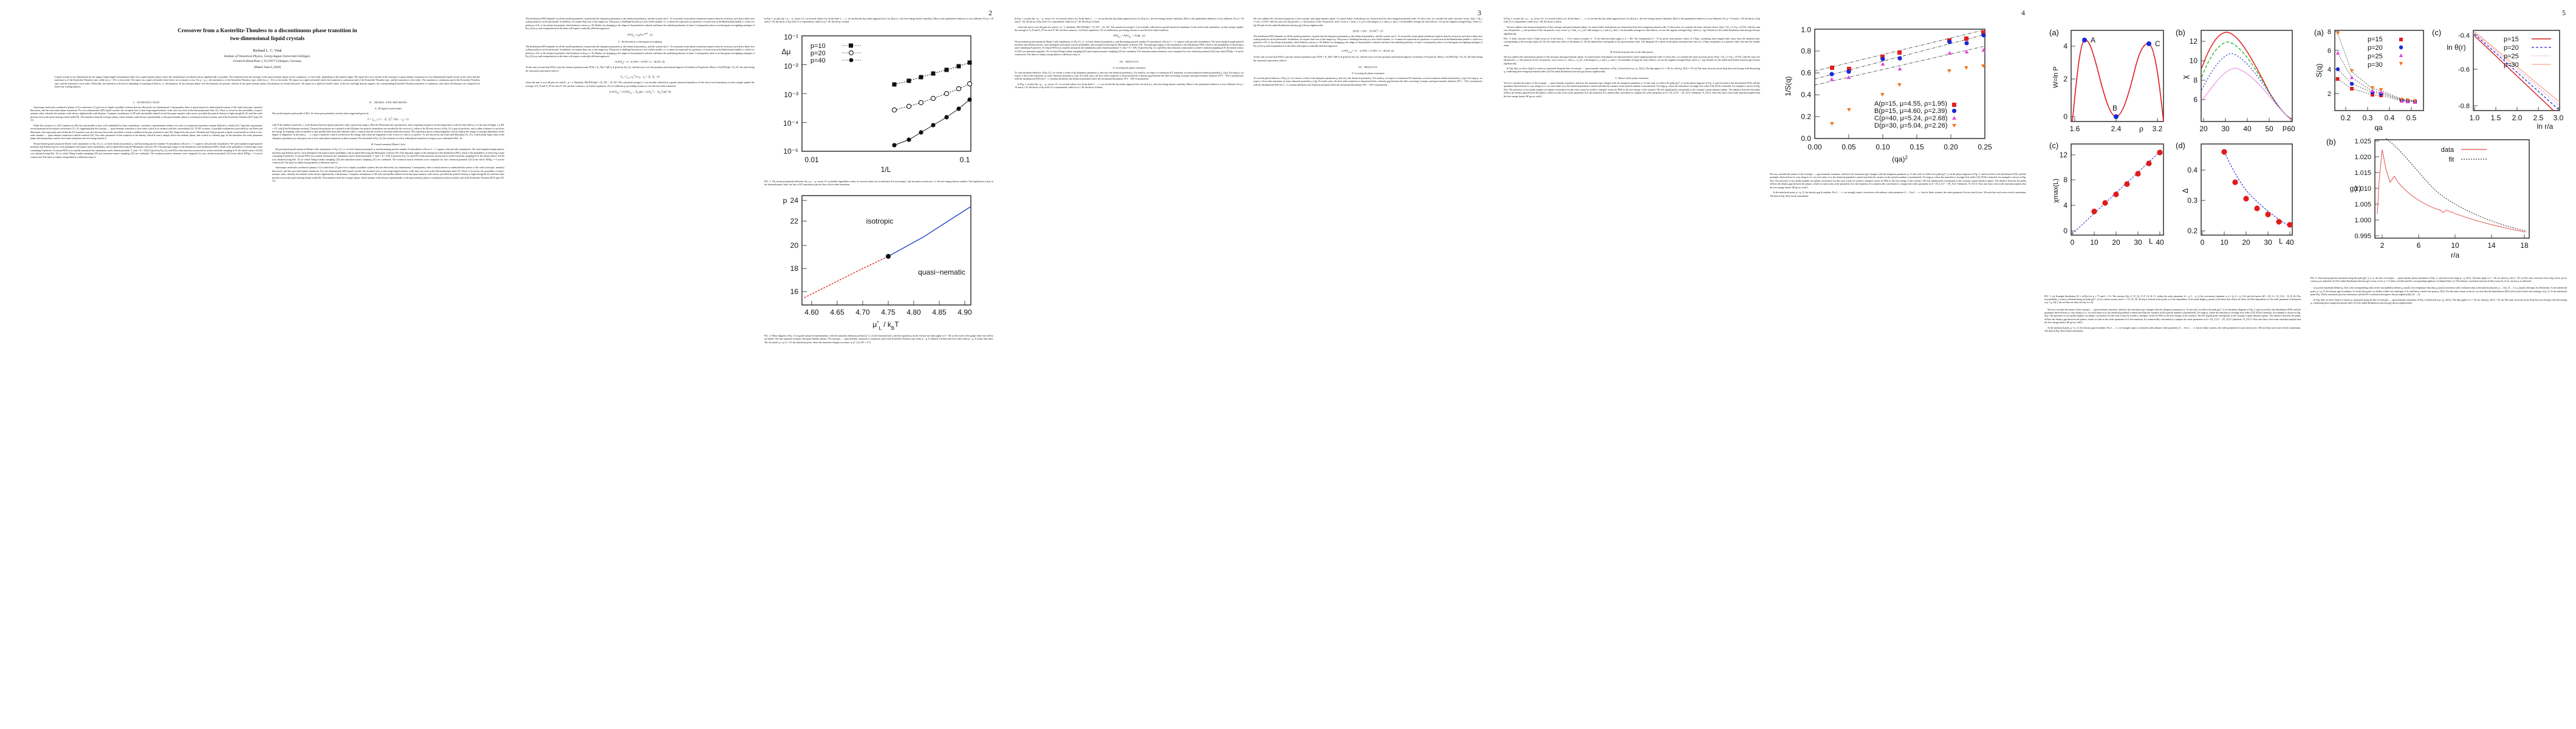 This screenshot has height=729, width=2576. Describe the element at coordinates (2192, 201) in the screenshot. I see `fig5d-ytick: 0.3` at that location.